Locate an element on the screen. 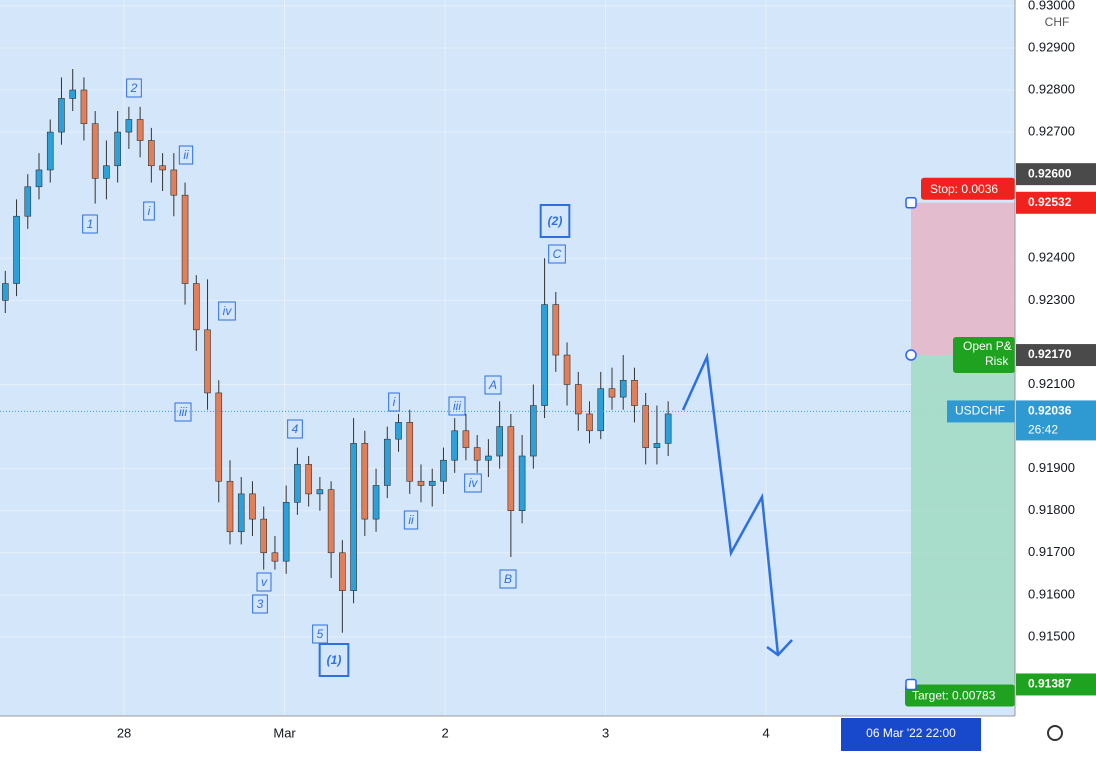 This screenshot has width=1096, height=758. wave-label: i is located at coordinates (149, 211).